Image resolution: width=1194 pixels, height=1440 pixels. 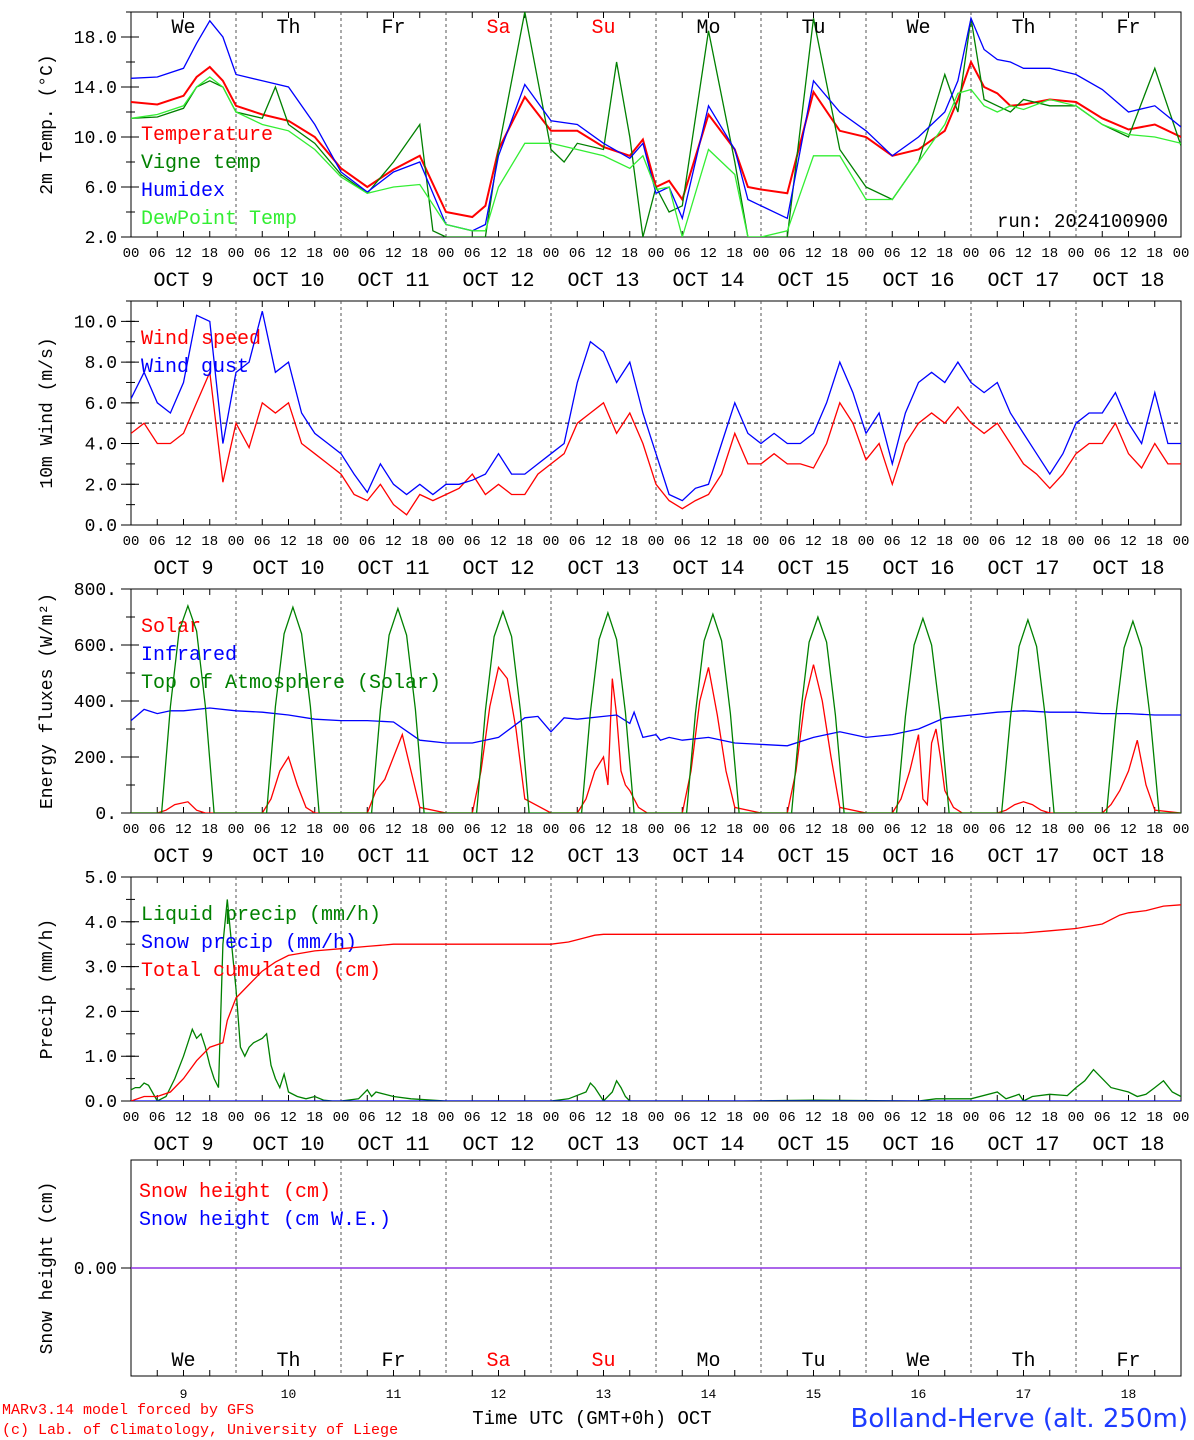 I want to click on y-tick-label: 6.0, so click(x=101, y=189).